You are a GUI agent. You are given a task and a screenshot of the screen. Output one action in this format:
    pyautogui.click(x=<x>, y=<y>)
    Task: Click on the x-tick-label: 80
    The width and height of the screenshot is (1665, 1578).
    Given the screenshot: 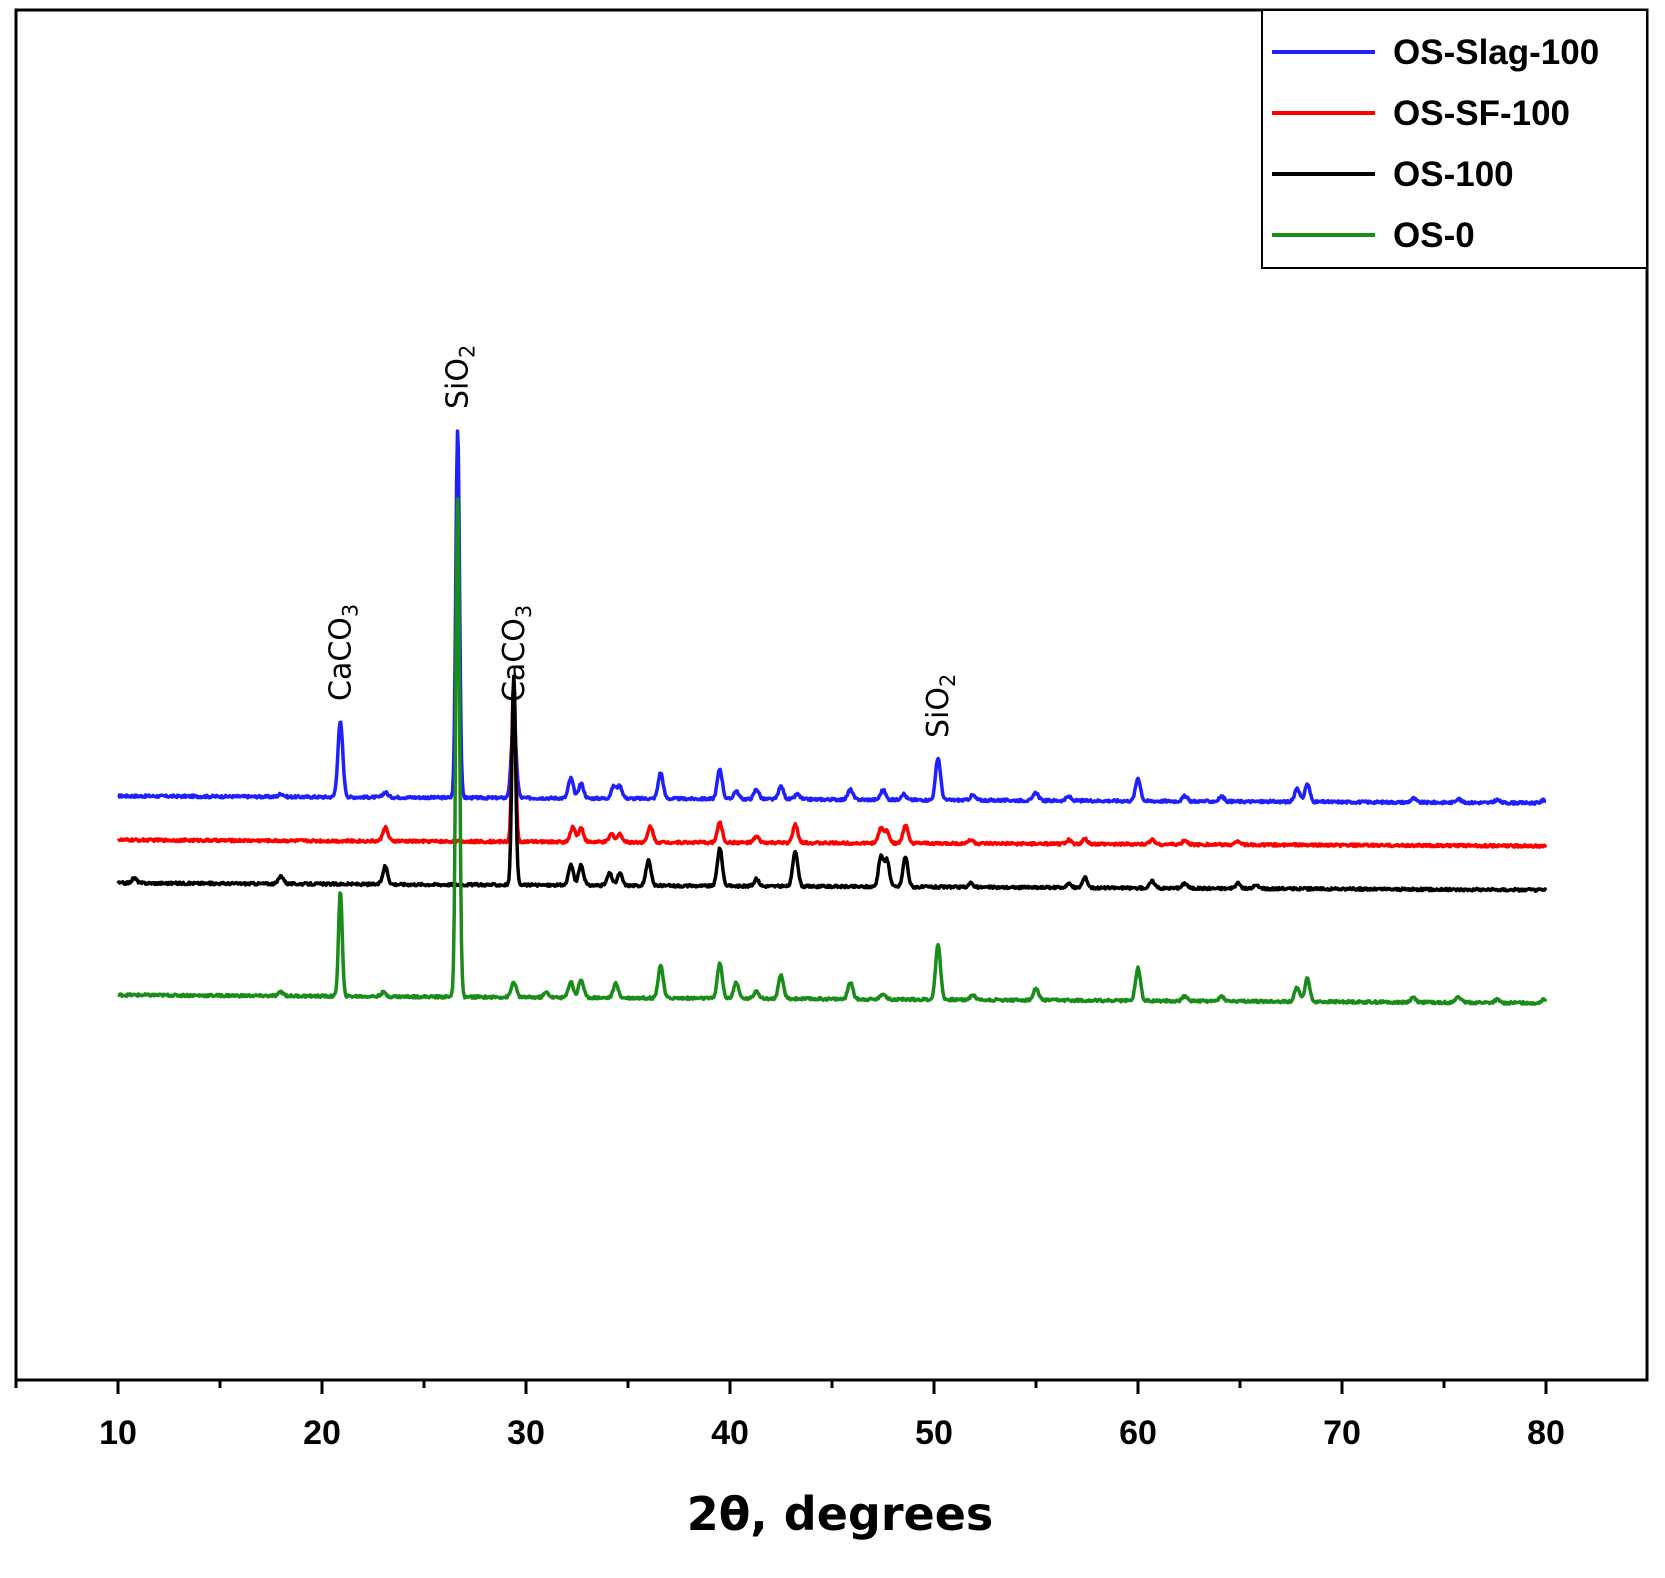 What is the action you would take?
    pyautogui.click(x=1546, y=1433)
    